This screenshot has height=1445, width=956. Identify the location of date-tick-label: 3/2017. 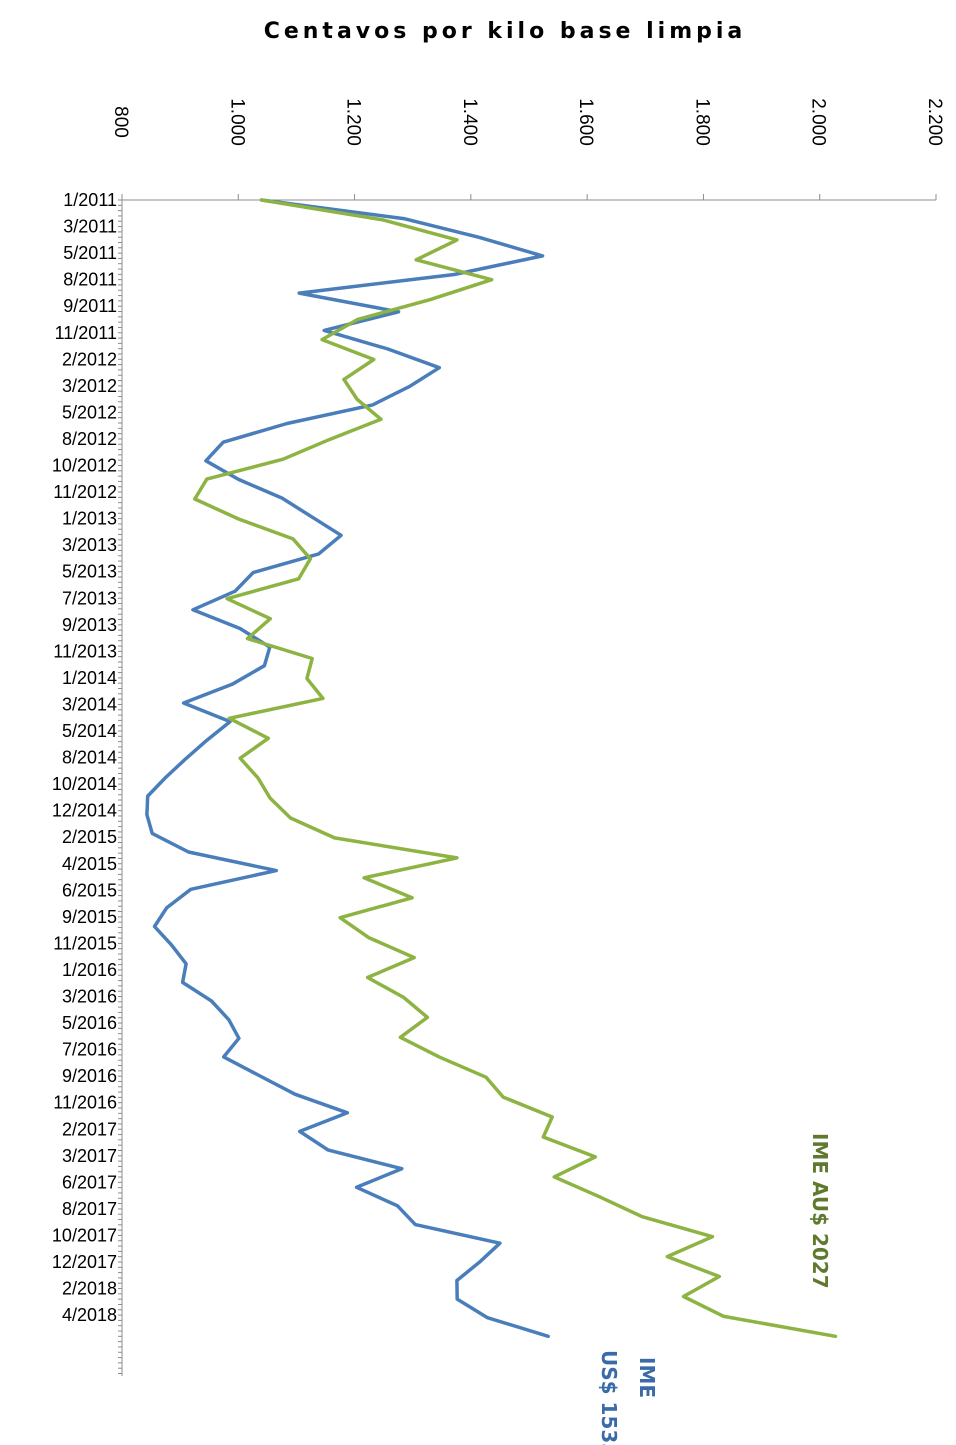
(89, 1156).